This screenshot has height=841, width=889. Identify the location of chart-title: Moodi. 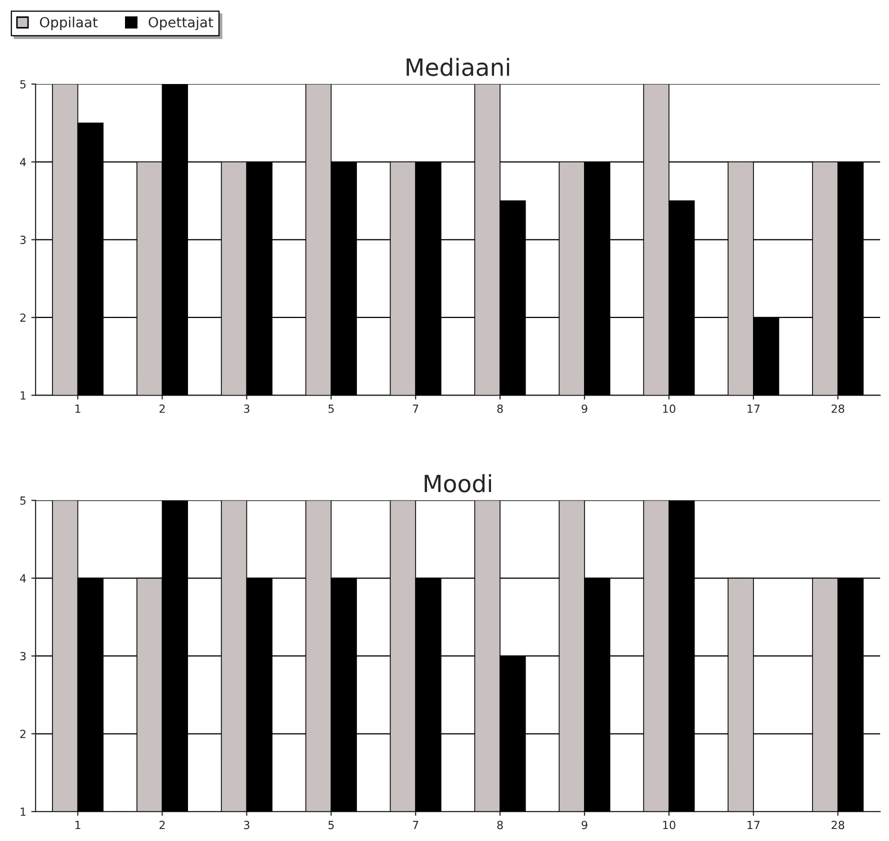
(458, 483).